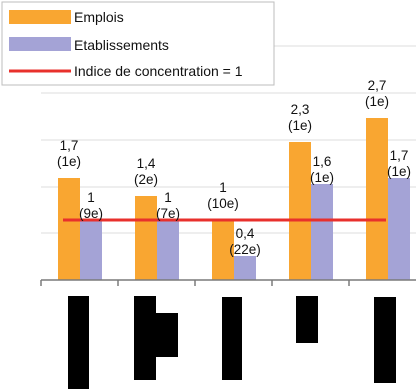 The width and height of the screenshot is (416, 391). Describe the element at coordinates (322, 177) in the screenshot. I see `rank-label-etablissements-3: (1e)` at that location.